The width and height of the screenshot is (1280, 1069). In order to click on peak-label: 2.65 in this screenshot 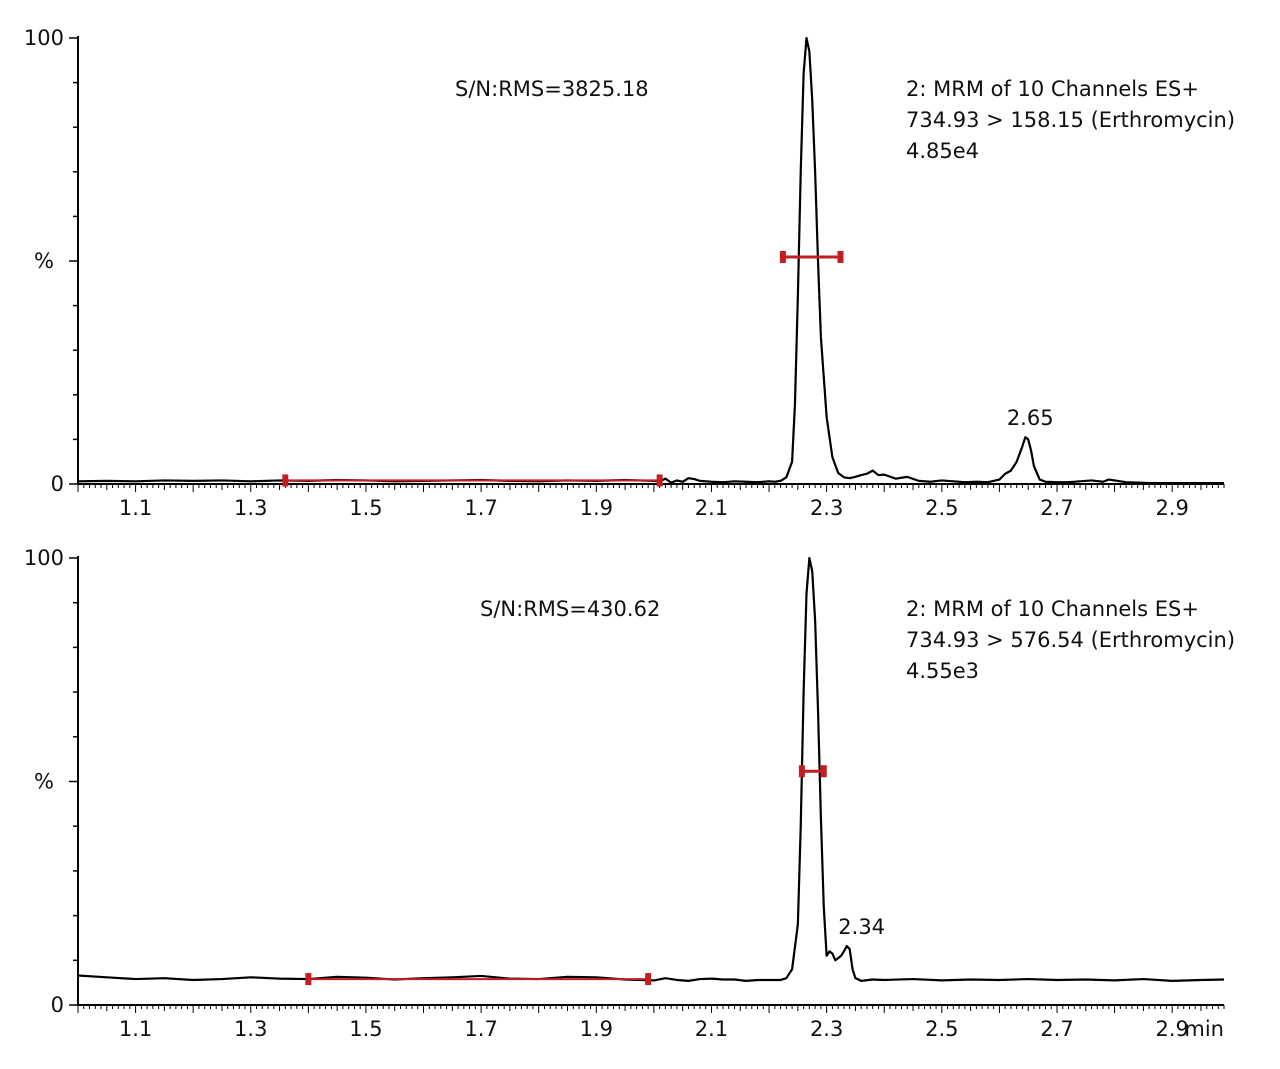, I will do `click(1030, 418)`.